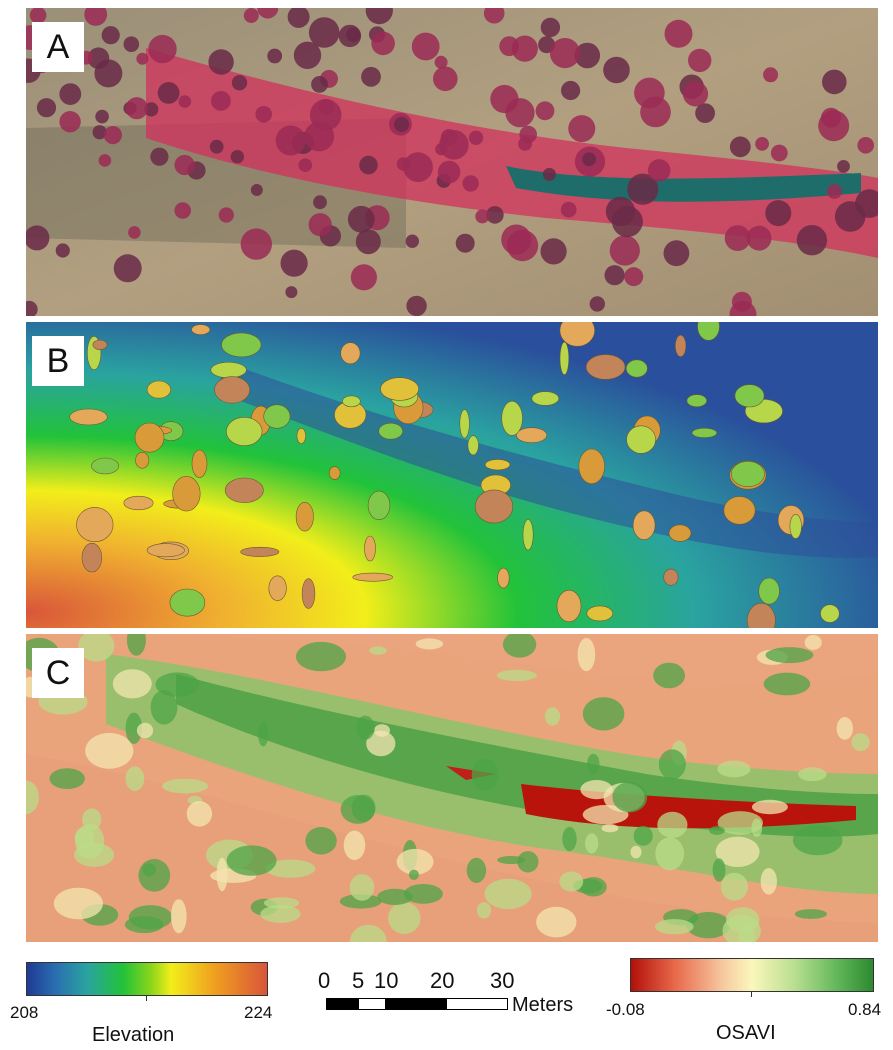 Image resolution: width=893 pixels, height=1050 pixels. What do you see at coordinates (324, 980) in the screenshot?
I see `scale-label-0: 0` at bounding box center [324, 980].